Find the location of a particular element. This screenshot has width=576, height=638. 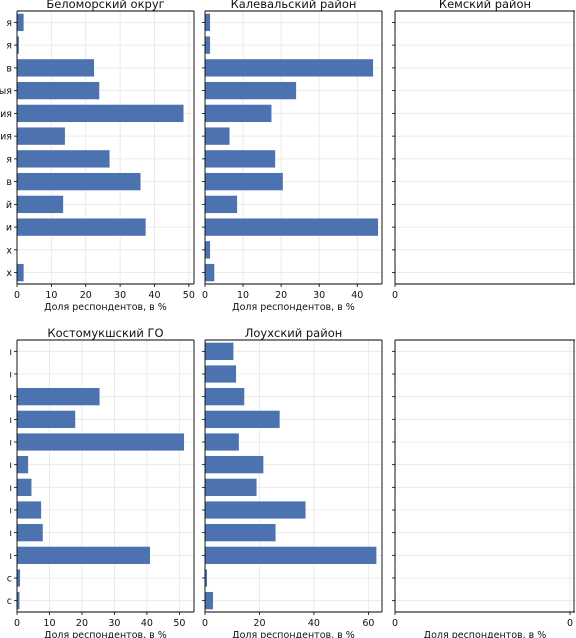

chart-title: Калевальский район is located at coordinates (294, 5).